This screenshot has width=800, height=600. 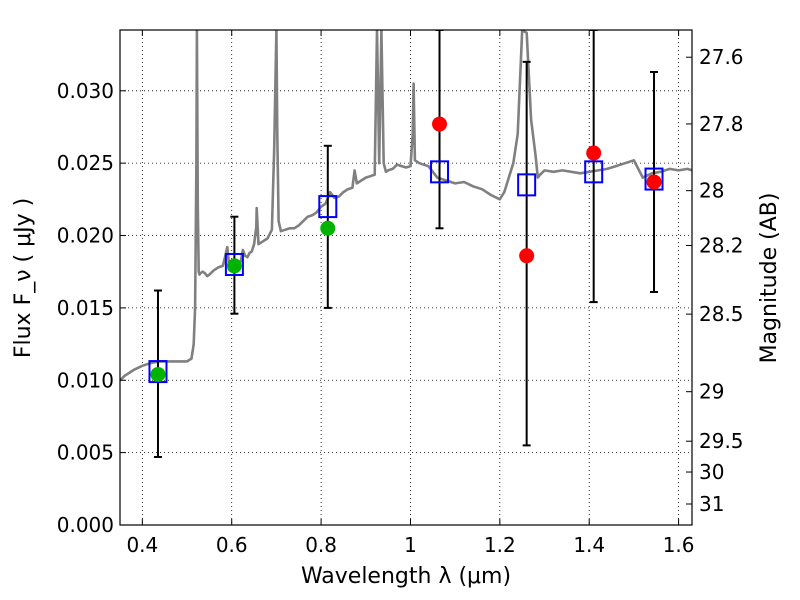 What do you see at coordinates (85, 453) in the screenshot?
I see `y-tick-label: 0.005` at bounding box center [85, 453].